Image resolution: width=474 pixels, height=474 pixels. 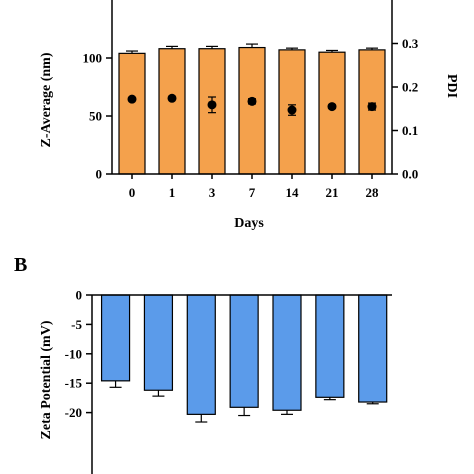 What do you see at coordinates (95, 116) in the screenshot?
I see `a-y-tick-label: 50` at bounding box center [95, 116].